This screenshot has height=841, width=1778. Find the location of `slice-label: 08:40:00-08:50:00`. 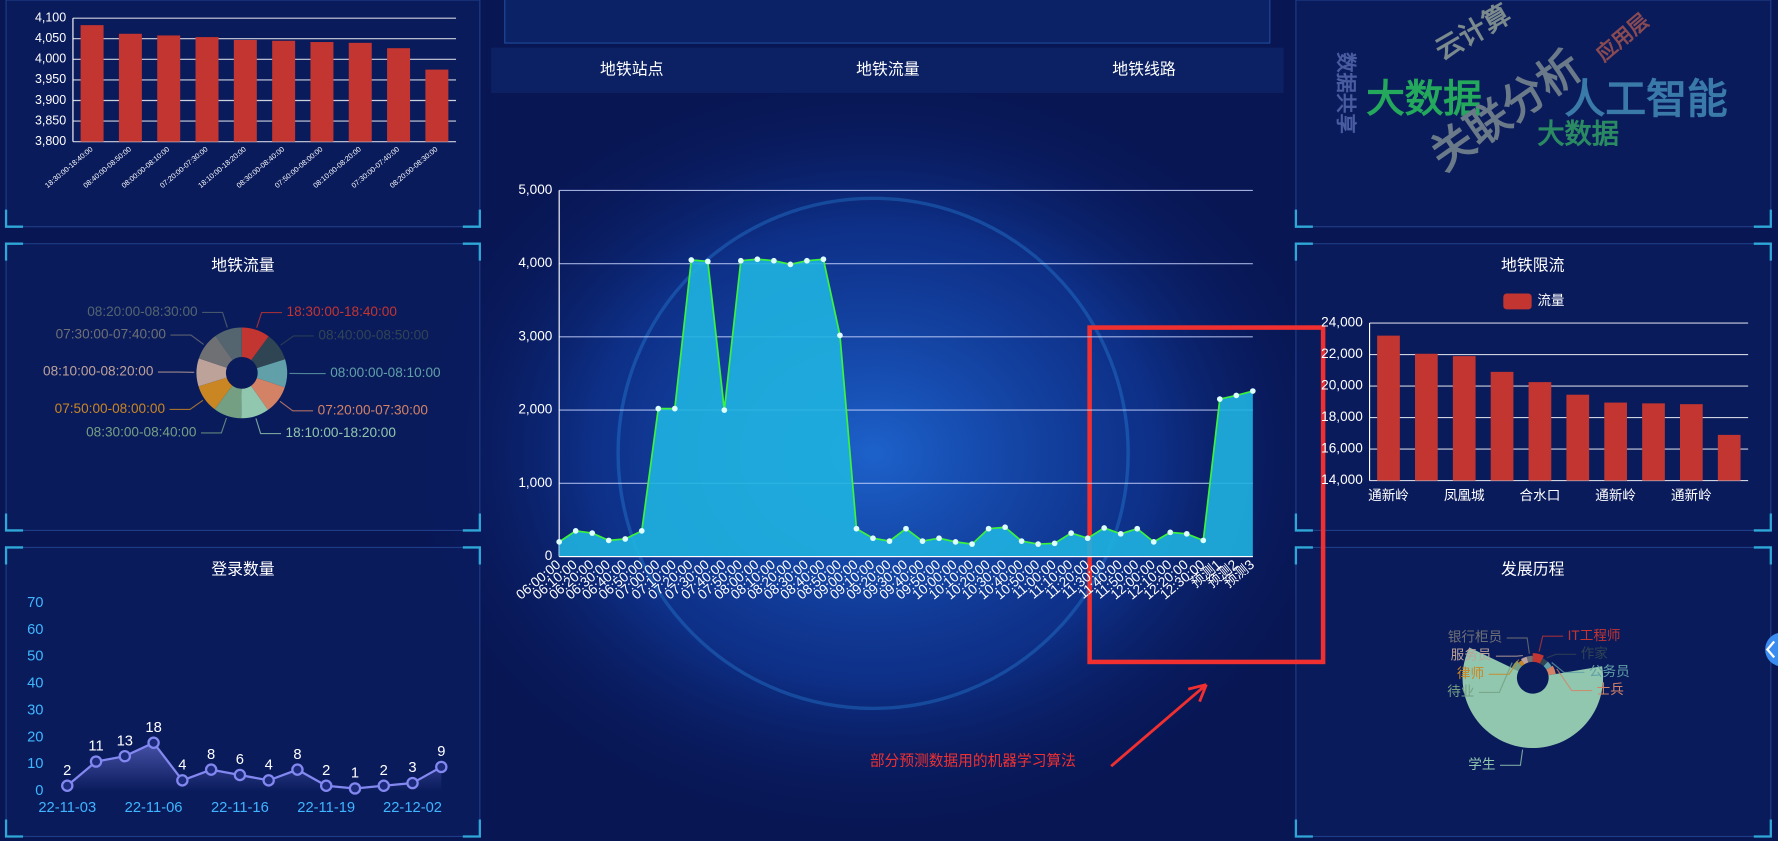

slice-label: 08:40:00-08:50:00 is located at coordinates (373, 335).